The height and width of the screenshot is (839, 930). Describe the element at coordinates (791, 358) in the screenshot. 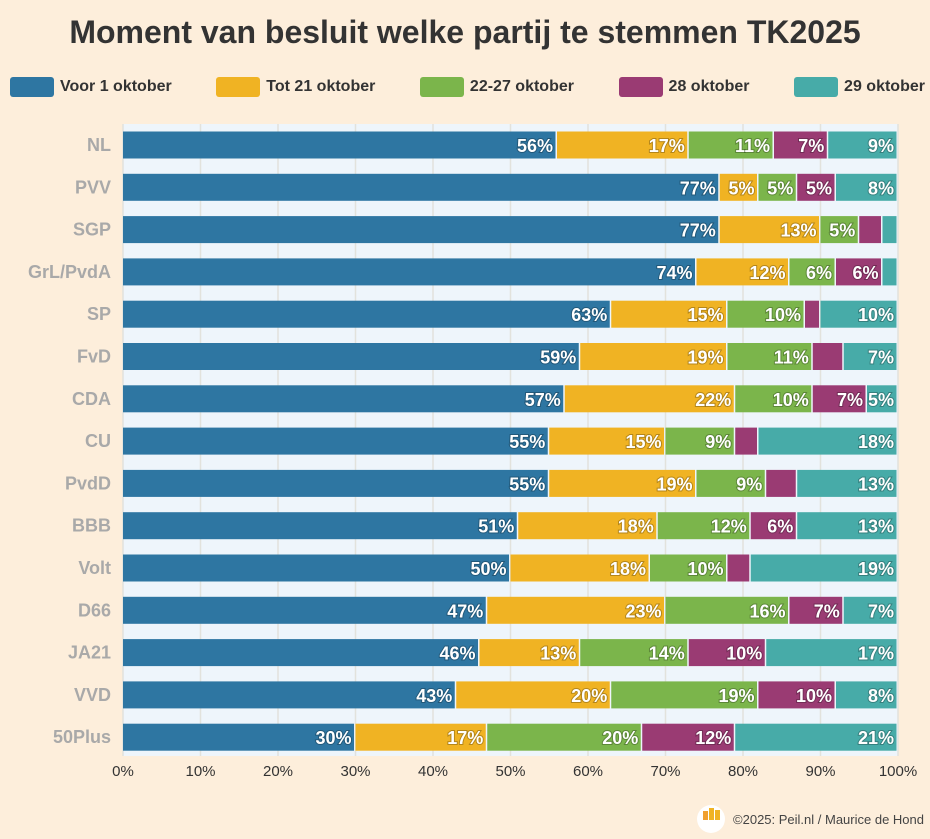

I see `data-label: 11%` at that location.